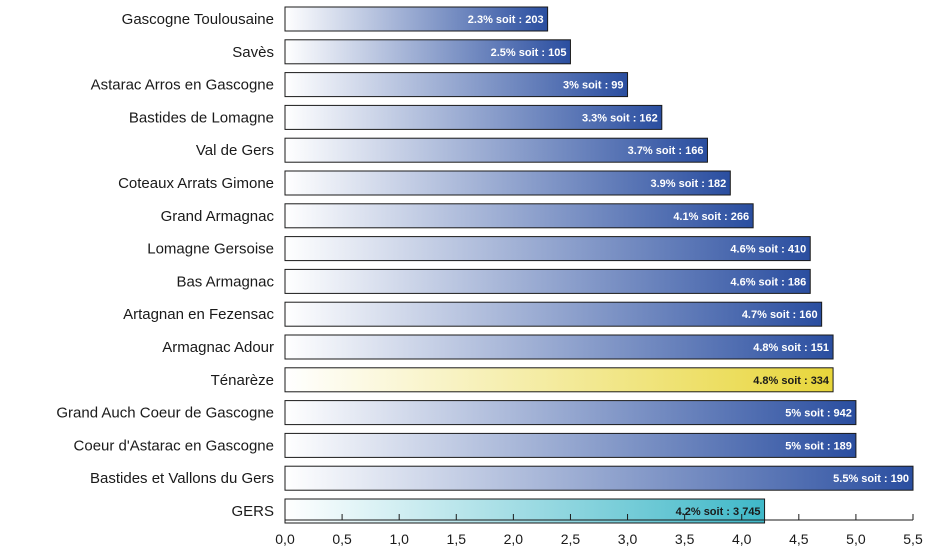 This screenshot has height=553, width=927. I want to click on bar-data-label: 3.7% soit : 166, so click(666, 151).